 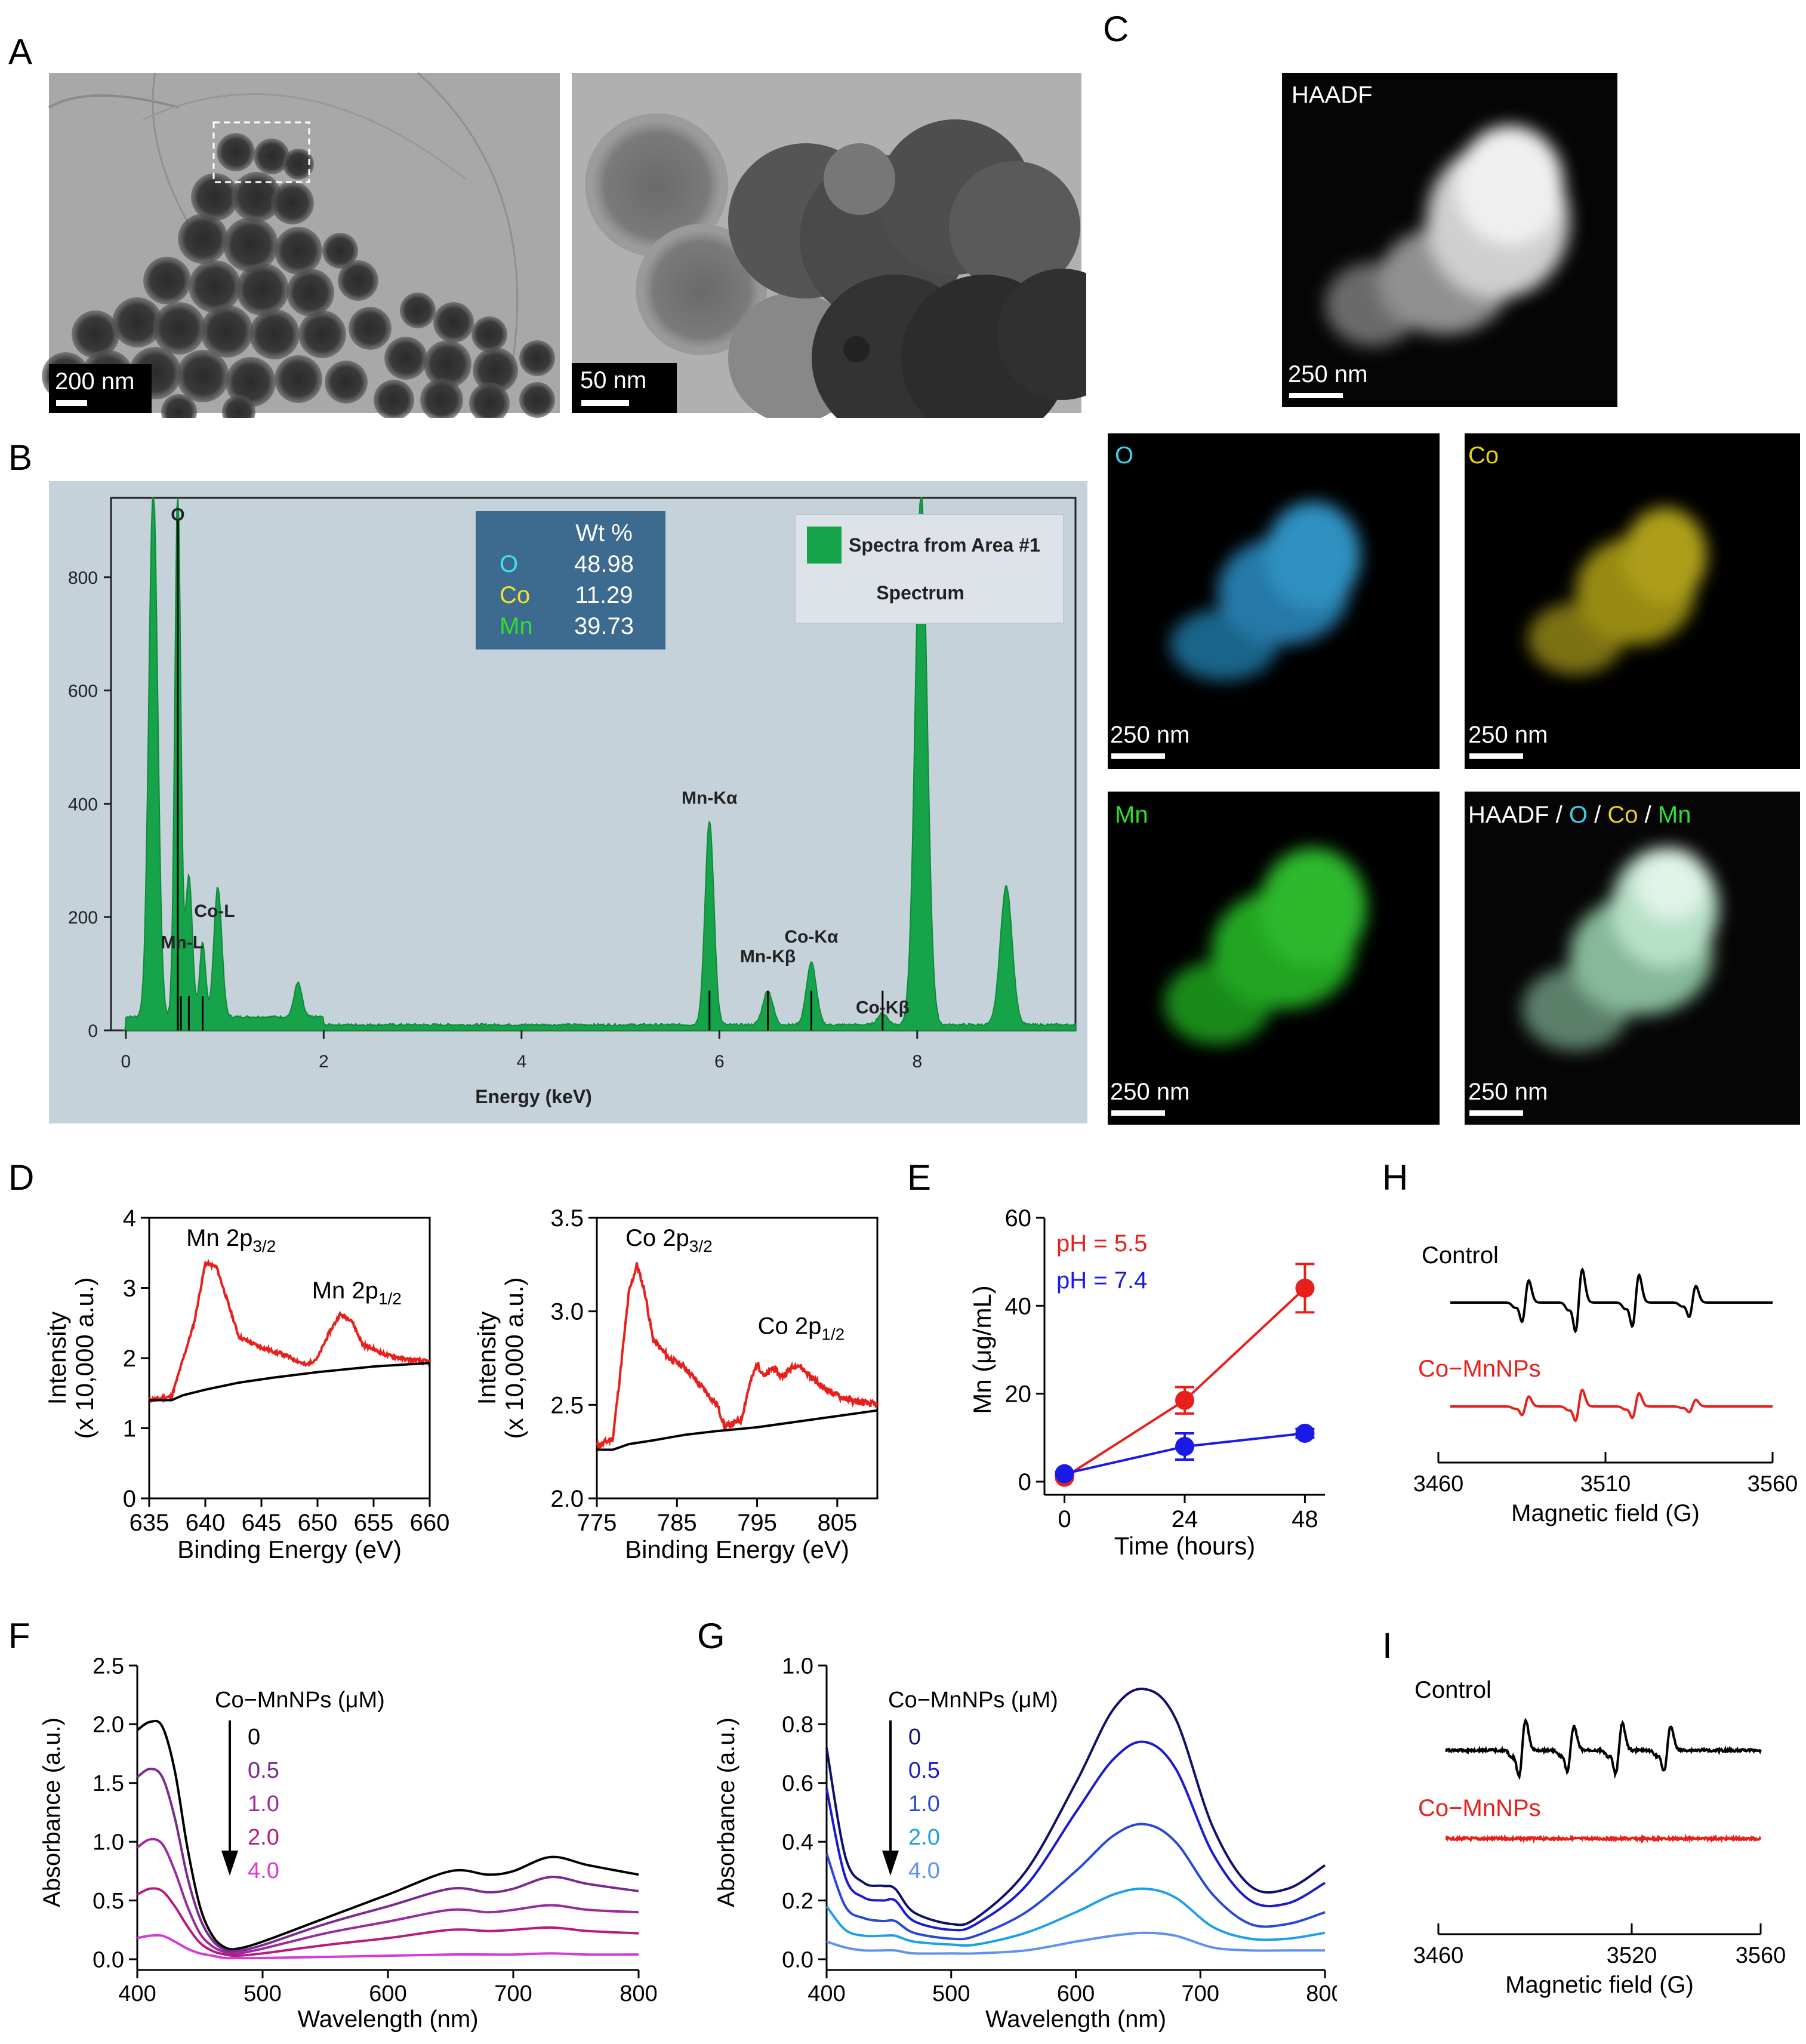 What do you see at coordinates (768, 956) in the screenshot?
I see `peak-annotation: Mn-Kβ` at bounding box center [768, 956].